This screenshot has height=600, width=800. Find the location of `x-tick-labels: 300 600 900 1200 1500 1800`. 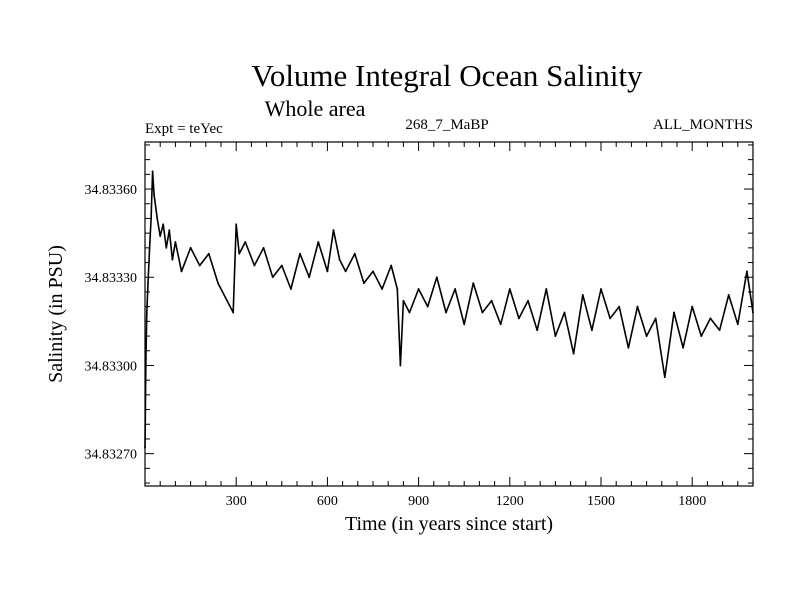

x-tick-labels: 300 600 900 1200 1500 1800 is located at coordinates (466, 501).